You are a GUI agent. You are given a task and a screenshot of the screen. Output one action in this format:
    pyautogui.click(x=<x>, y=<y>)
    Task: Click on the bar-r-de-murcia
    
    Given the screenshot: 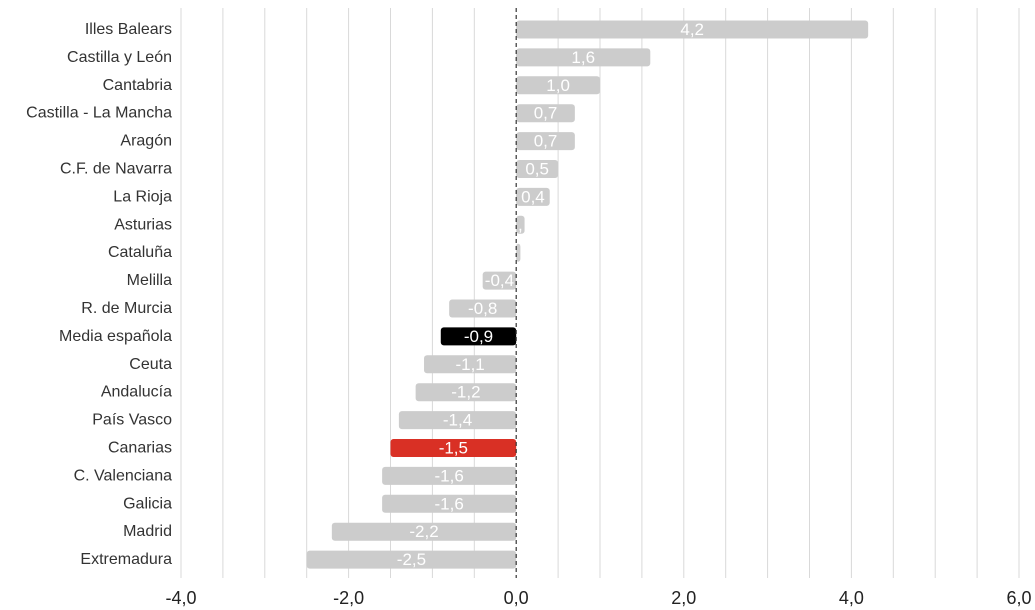 What is the action you would take?
    pyautogui.click(x=483, y=308)
    